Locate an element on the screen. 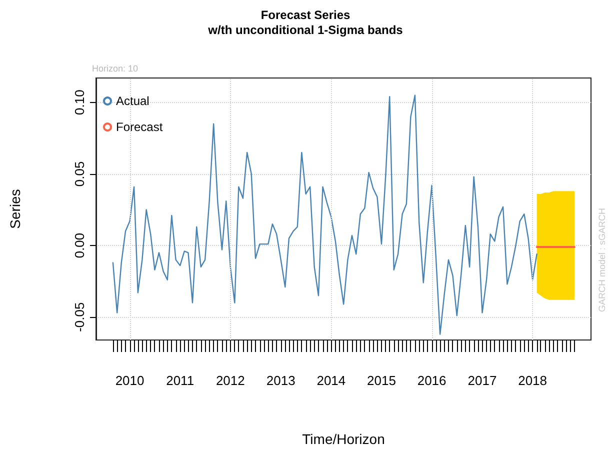  legend-label: Actual is located at coordinates (133, 101).